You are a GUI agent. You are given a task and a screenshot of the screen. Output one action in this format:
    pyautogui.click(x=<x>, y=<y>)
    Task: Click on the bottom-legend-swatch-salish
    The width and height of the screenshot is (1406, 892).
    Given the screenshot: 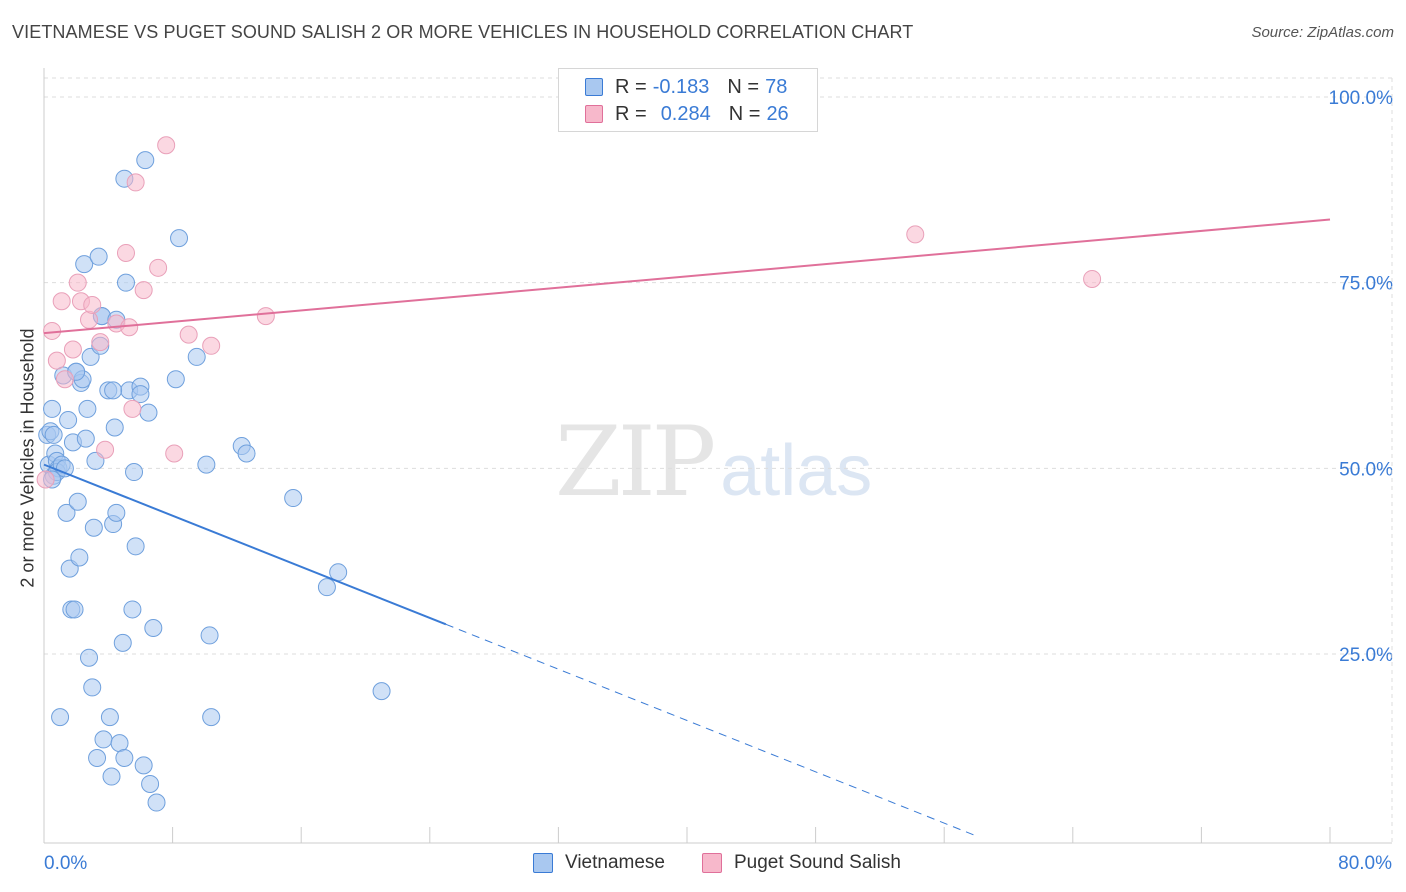 What is the action you would take?
    pyautogui.click(x=712, y=863)
    